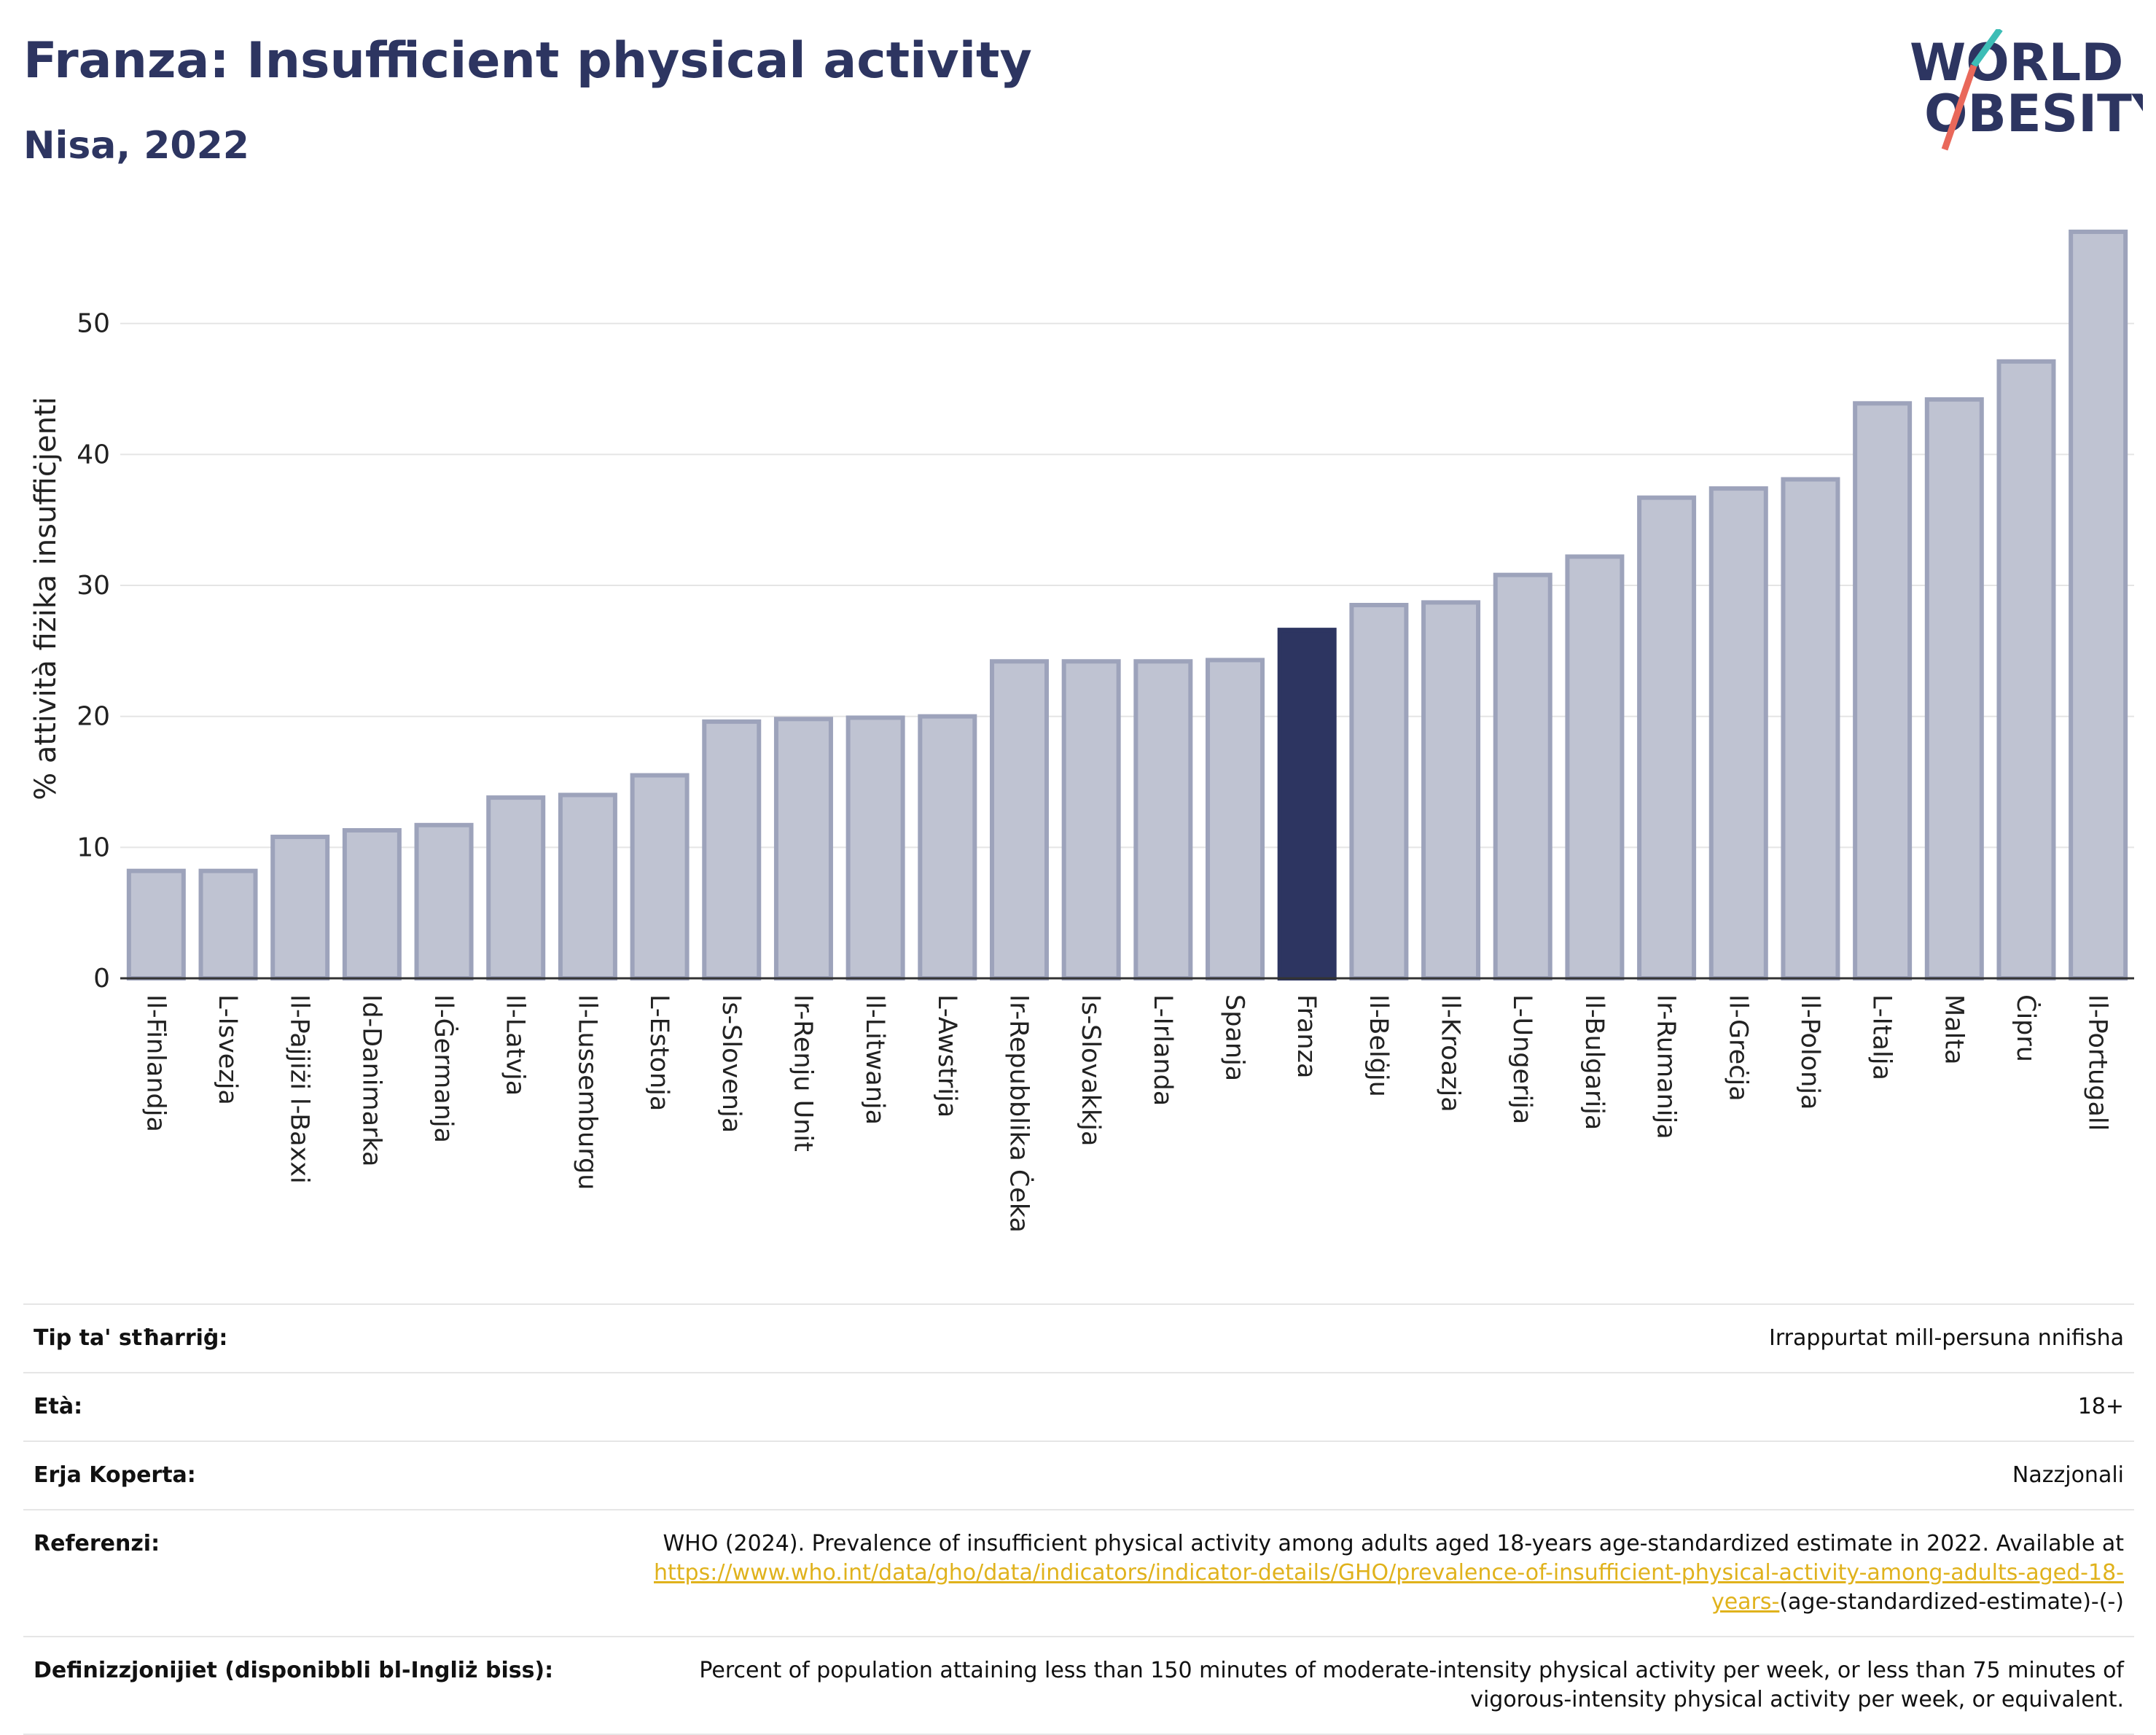  I want to click on logo-line-1: WORLD, so click(2016, 63).